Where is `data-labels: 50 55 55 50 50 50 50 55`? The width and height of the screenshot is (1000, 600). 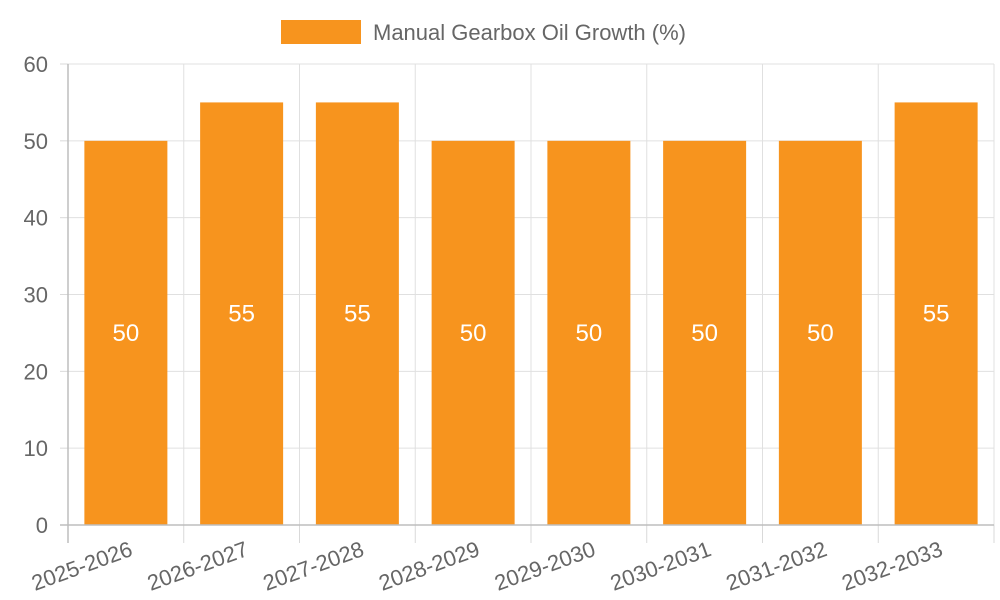 data-labels: 50 55 55 50 50 50 50 55 is located at coordinates (531, 324).